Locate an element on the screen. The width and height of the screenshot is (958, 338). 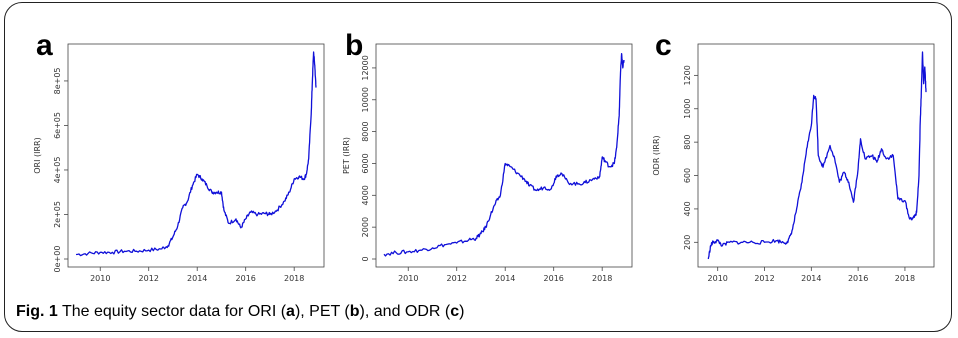
y-tick-label: 0 is located at coordinates (365, 258).